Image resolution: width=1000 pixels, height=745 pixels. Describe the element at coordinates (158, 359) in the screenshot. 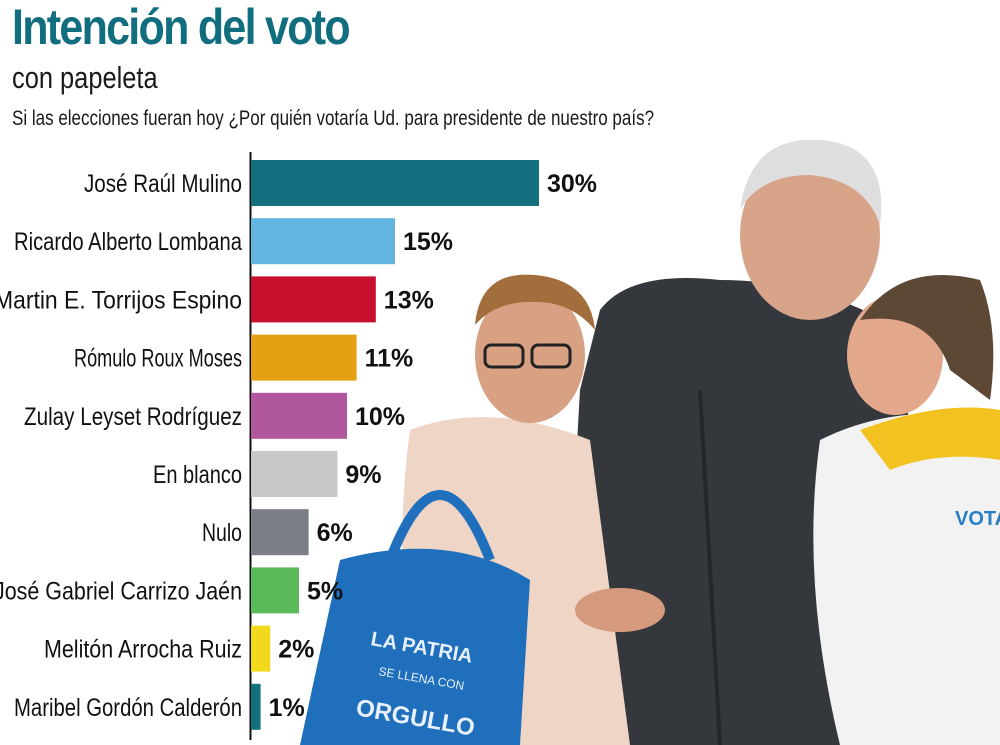

I see `category-label: Rómulo Roux Moses` at that location.